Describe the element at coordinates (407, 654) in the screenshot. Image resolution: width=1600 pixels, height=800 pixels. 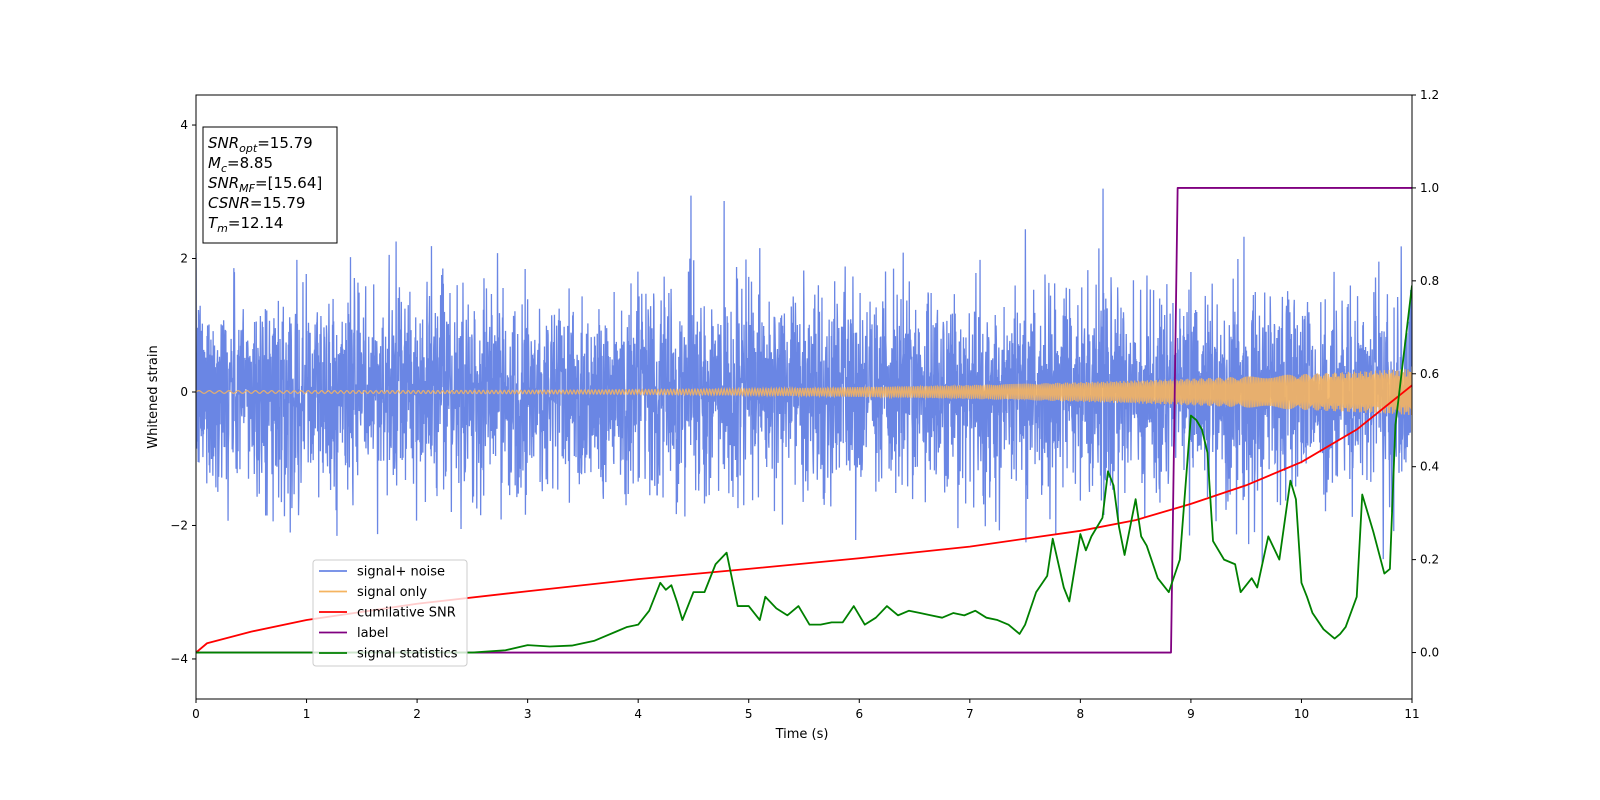
I see `legend-label: signal statistics` at that location.